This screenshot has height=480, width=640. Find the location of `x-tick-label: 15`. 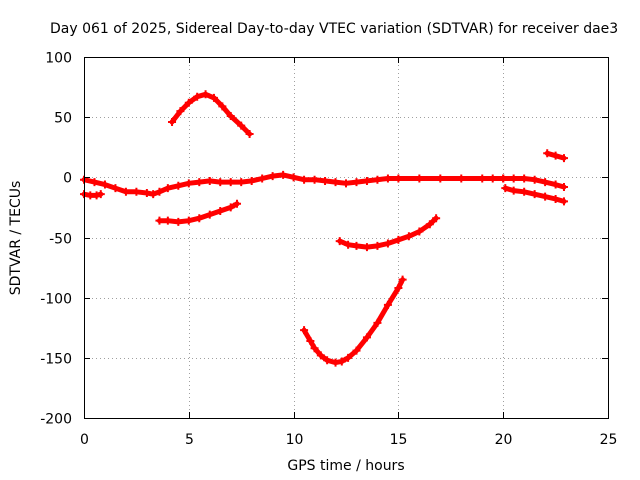

x-tick-label: 15 is located at coordinates (399, 440).